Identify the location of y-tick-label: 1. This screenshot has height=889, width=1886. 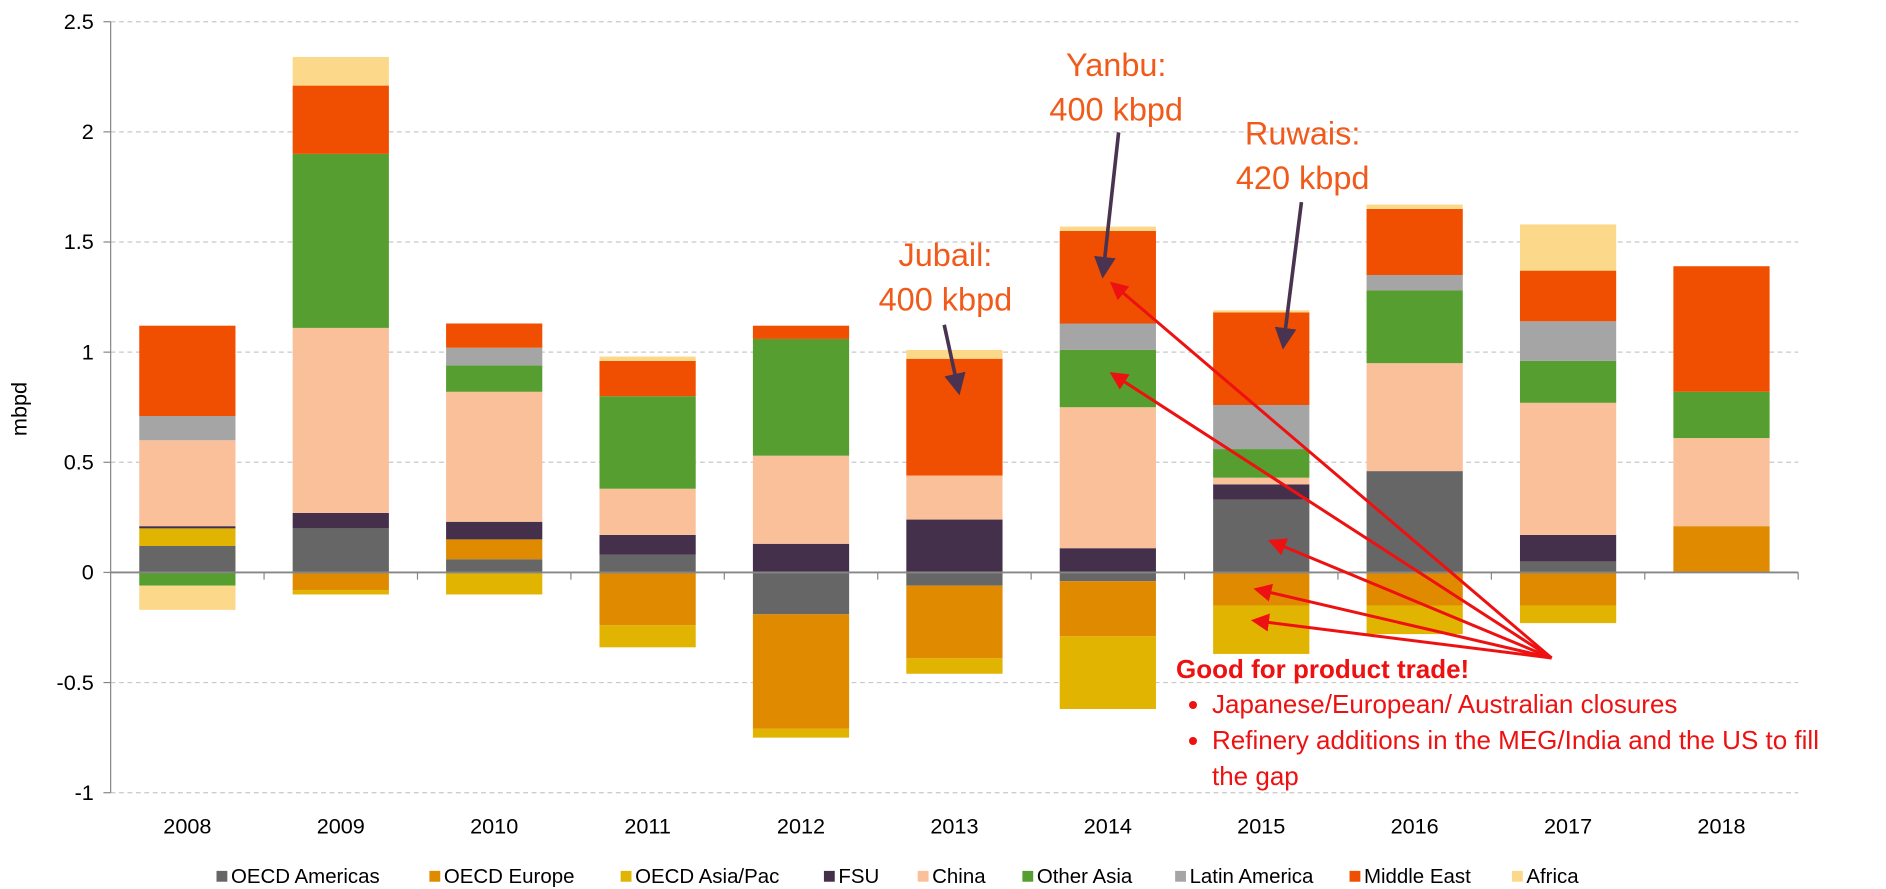
(88, 351).